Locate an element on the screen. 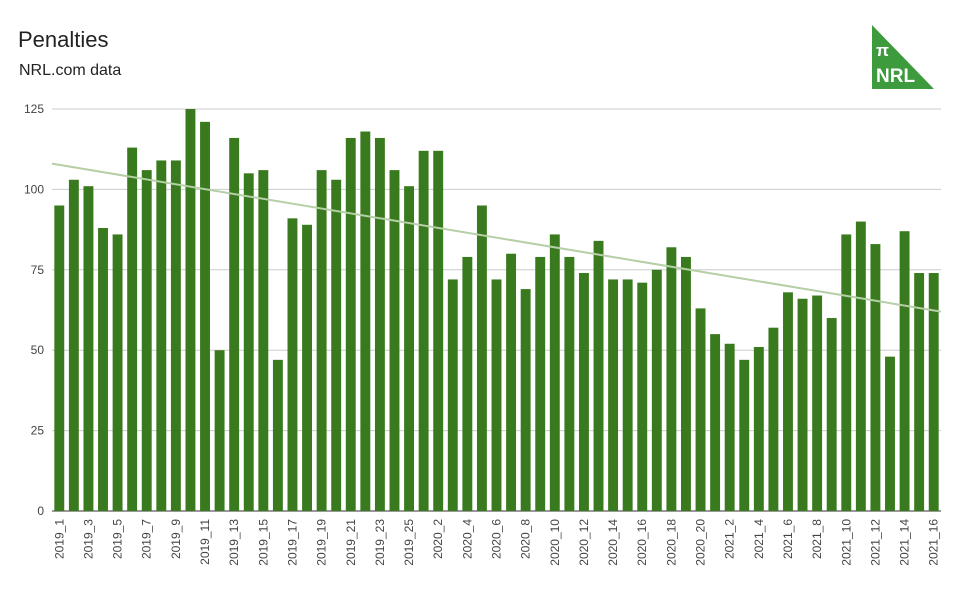 The image size is (960, 593). x-tick-label: 2021_12 is located at coordinates (875, 542).